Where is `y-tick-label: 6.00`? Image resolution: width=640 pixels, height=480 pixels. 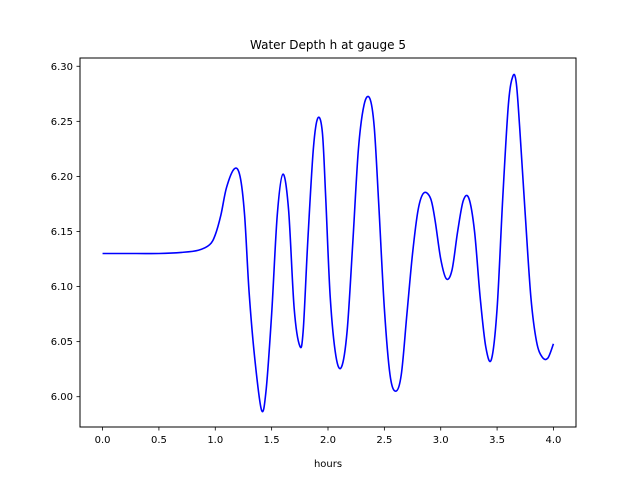 y-tick-label: 6.00 is located at coordinates (62, 397).